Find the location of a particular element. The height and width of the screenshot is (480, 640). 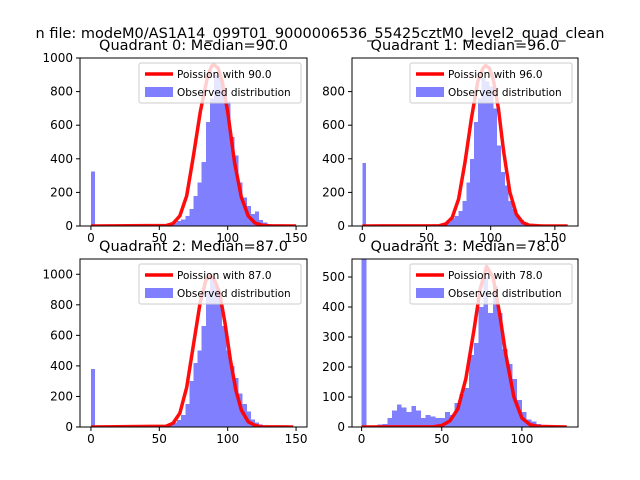

legend-poisson-label: Poission with 78.0 is located at coordinates (495, 276).